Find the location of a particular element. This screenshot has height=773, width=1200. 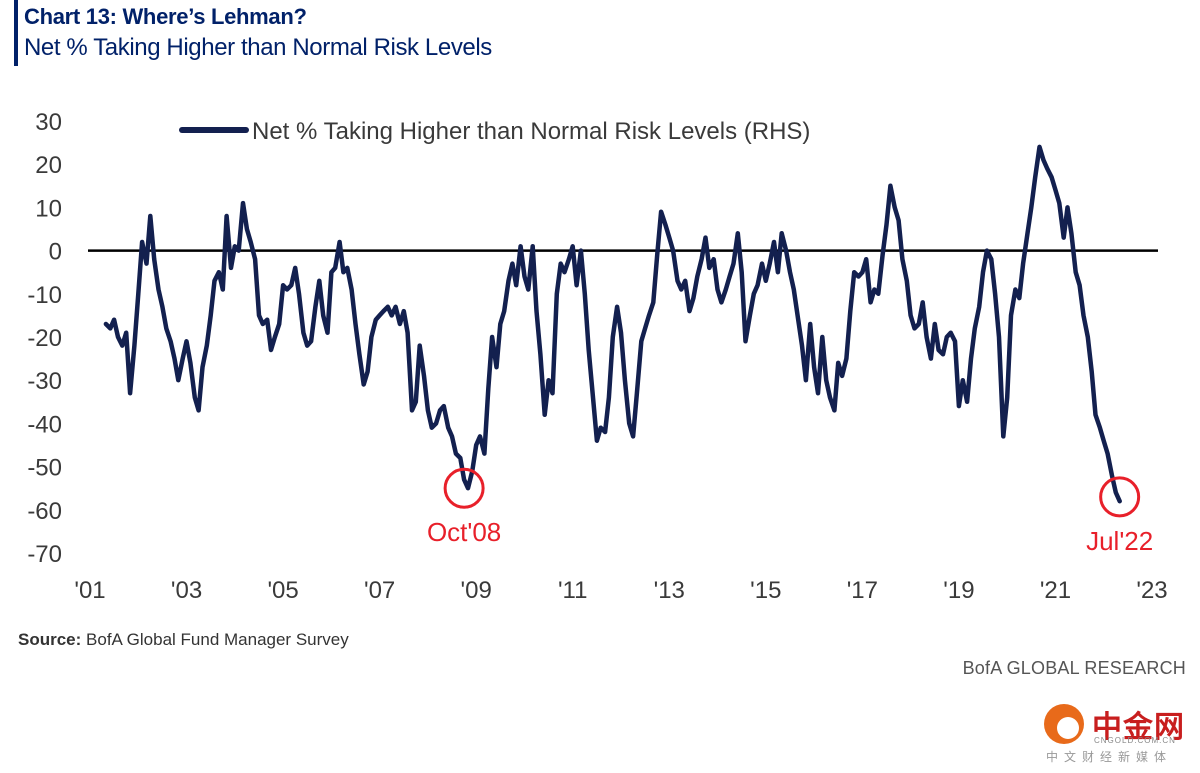

watermark-tagline: 中文财经新媒体 is located at coordinates (1109, 757).